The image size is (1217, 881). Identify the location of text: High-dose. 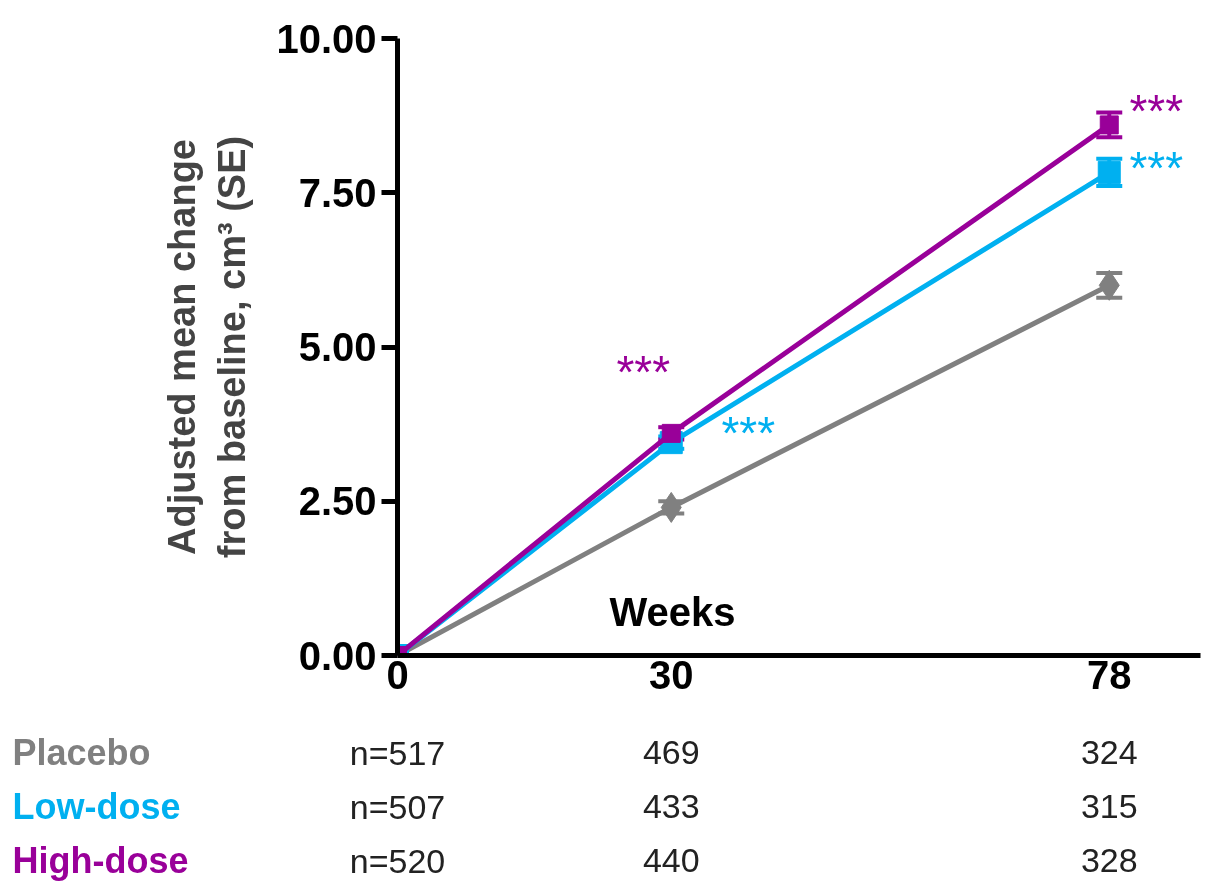
(100, 860).